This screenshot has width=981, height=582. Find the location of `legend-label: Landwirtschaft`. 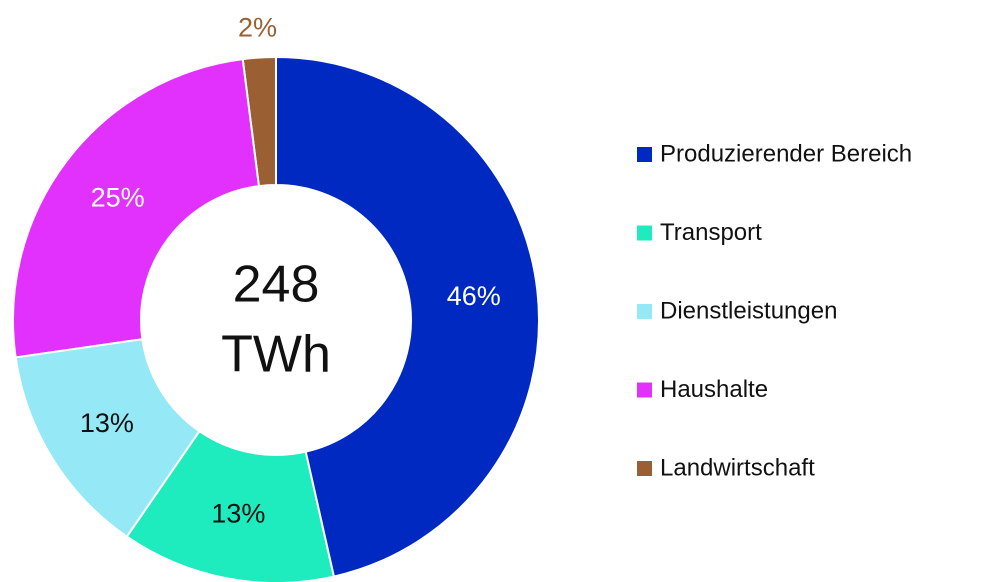

legend-label: Landwirtschaft is located at coordinates (737, 467).